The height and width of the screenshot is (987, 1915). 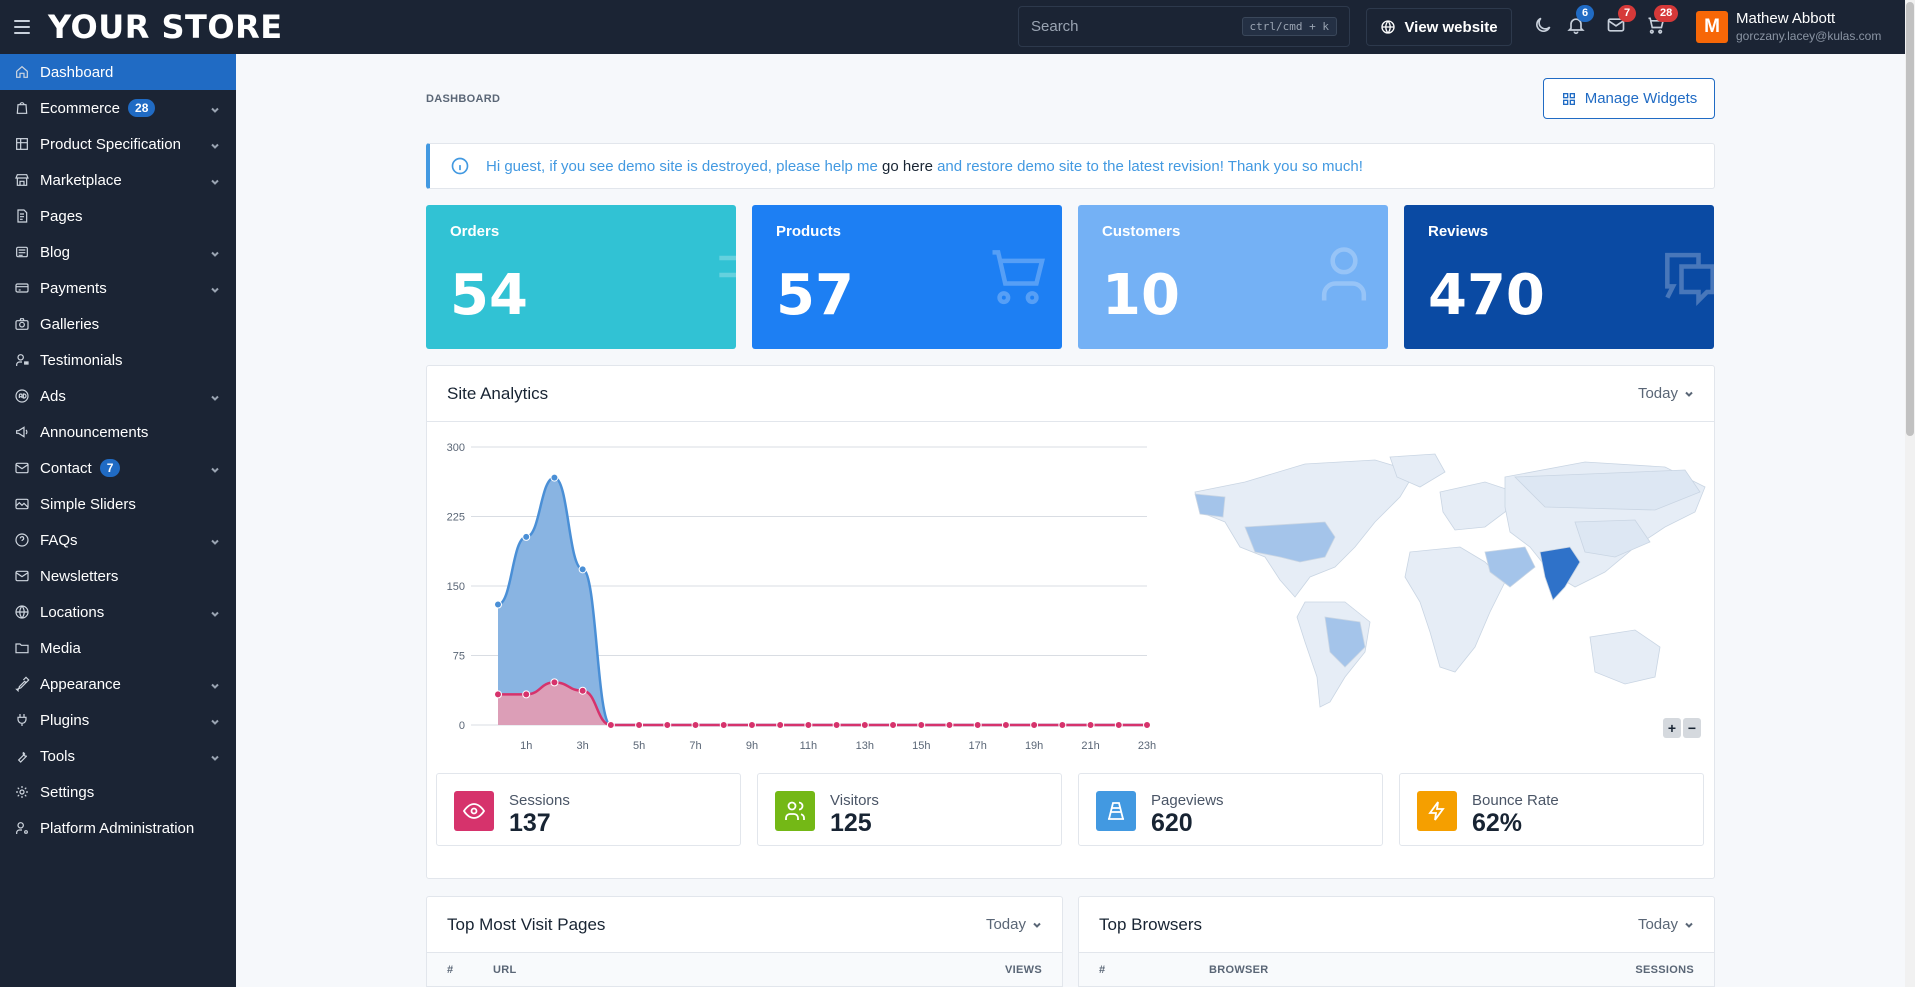 I want to click on top-pages-range-dropdown: Today, so click(x=1014, y=924).